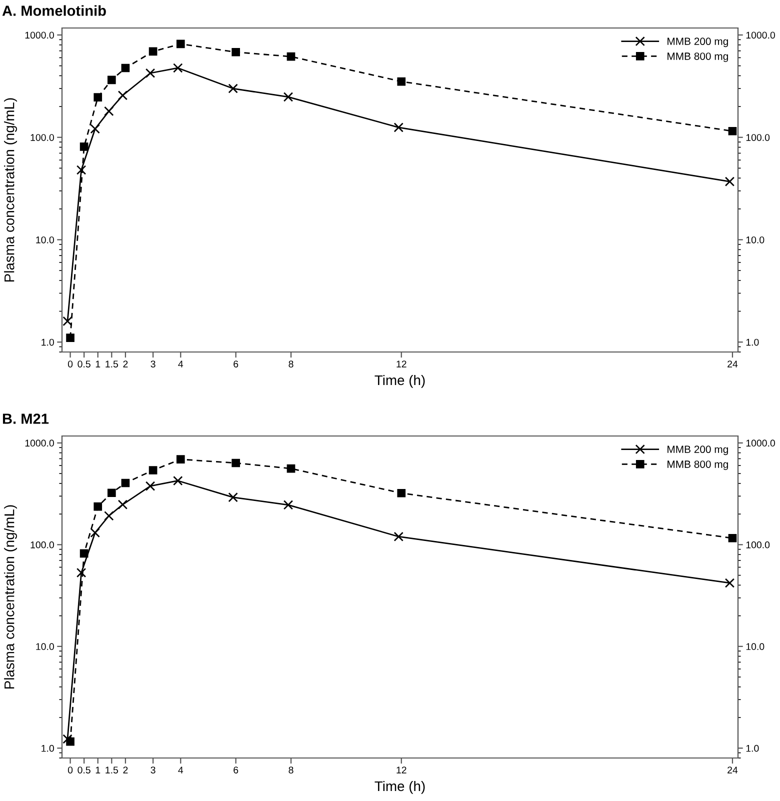  Describe the element at coordinates (25, 419) in the screenshot. I see `chart-title: B. M21` at that location.